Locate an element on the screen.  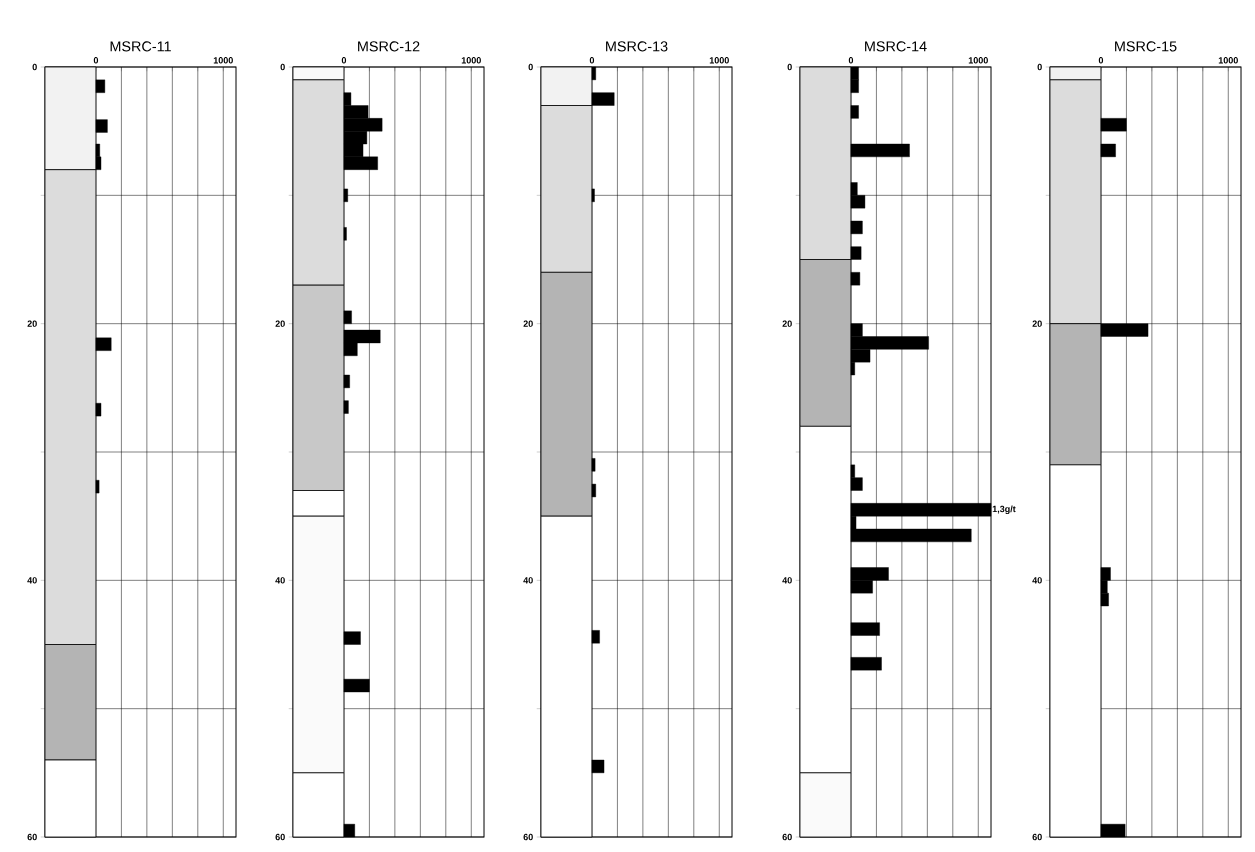
chart-title: MSRC-14 is located at coordinates (896, 46).